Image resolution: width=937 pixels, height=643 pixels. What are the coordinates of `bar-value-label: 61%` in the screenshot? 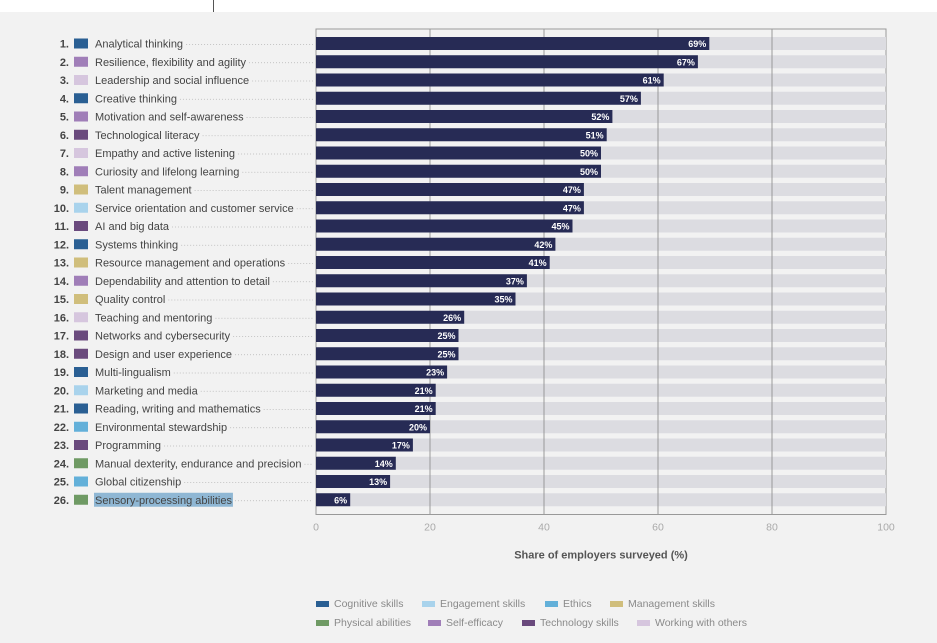 It's located at (652, 81).